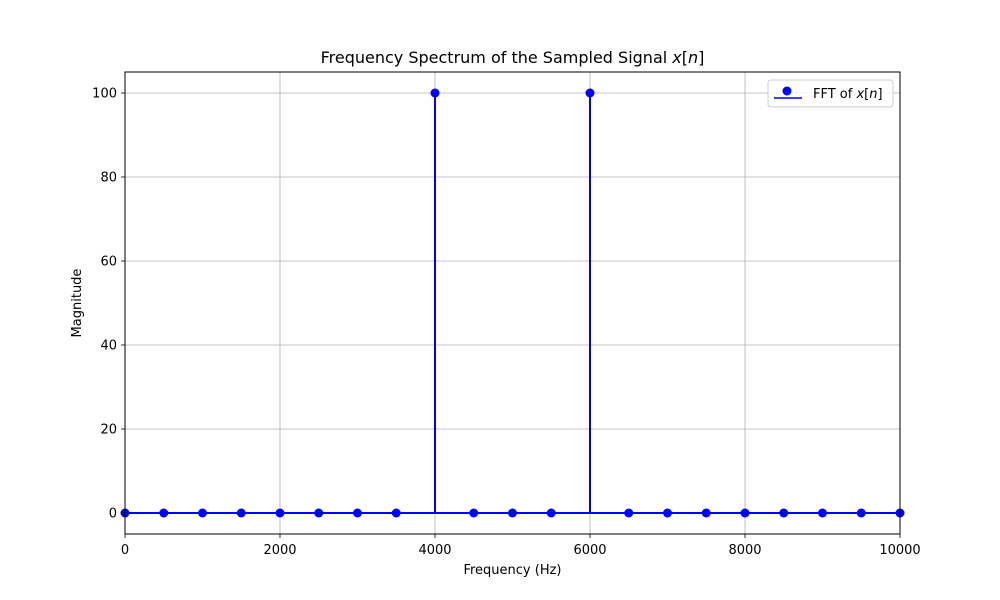 The width and height of the screenshot is (1000, 600). What do you see at coordinates (108, 346) in the screenshot?
I see `y-tick-label: 40` at bounding box center [108, 346].